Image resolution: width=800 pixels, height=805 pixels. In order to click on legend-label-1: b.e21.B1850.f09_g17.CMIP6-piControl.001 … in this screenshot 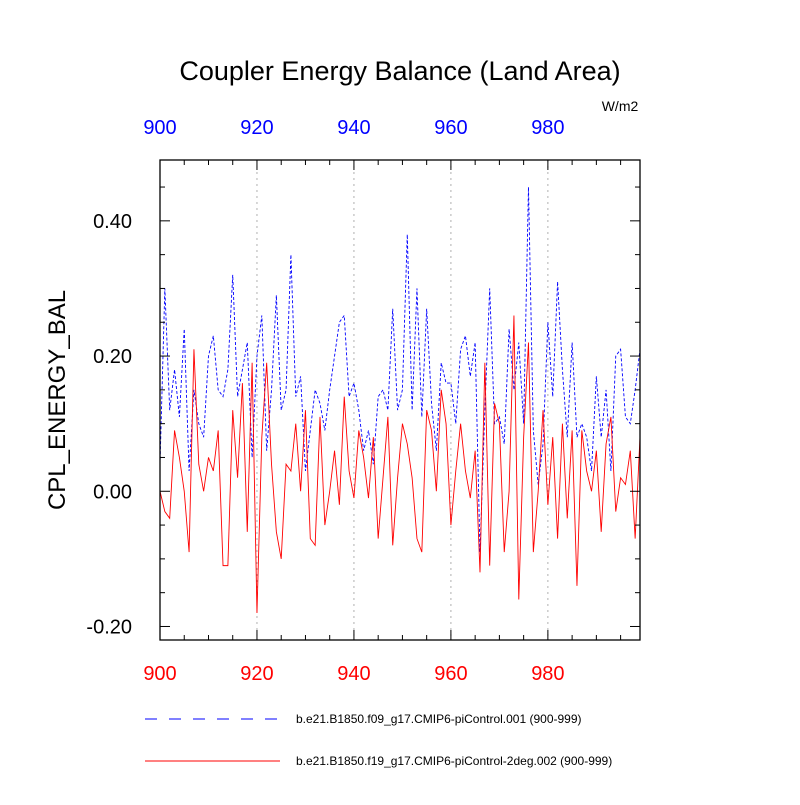, I will do `click(439, 719)`.